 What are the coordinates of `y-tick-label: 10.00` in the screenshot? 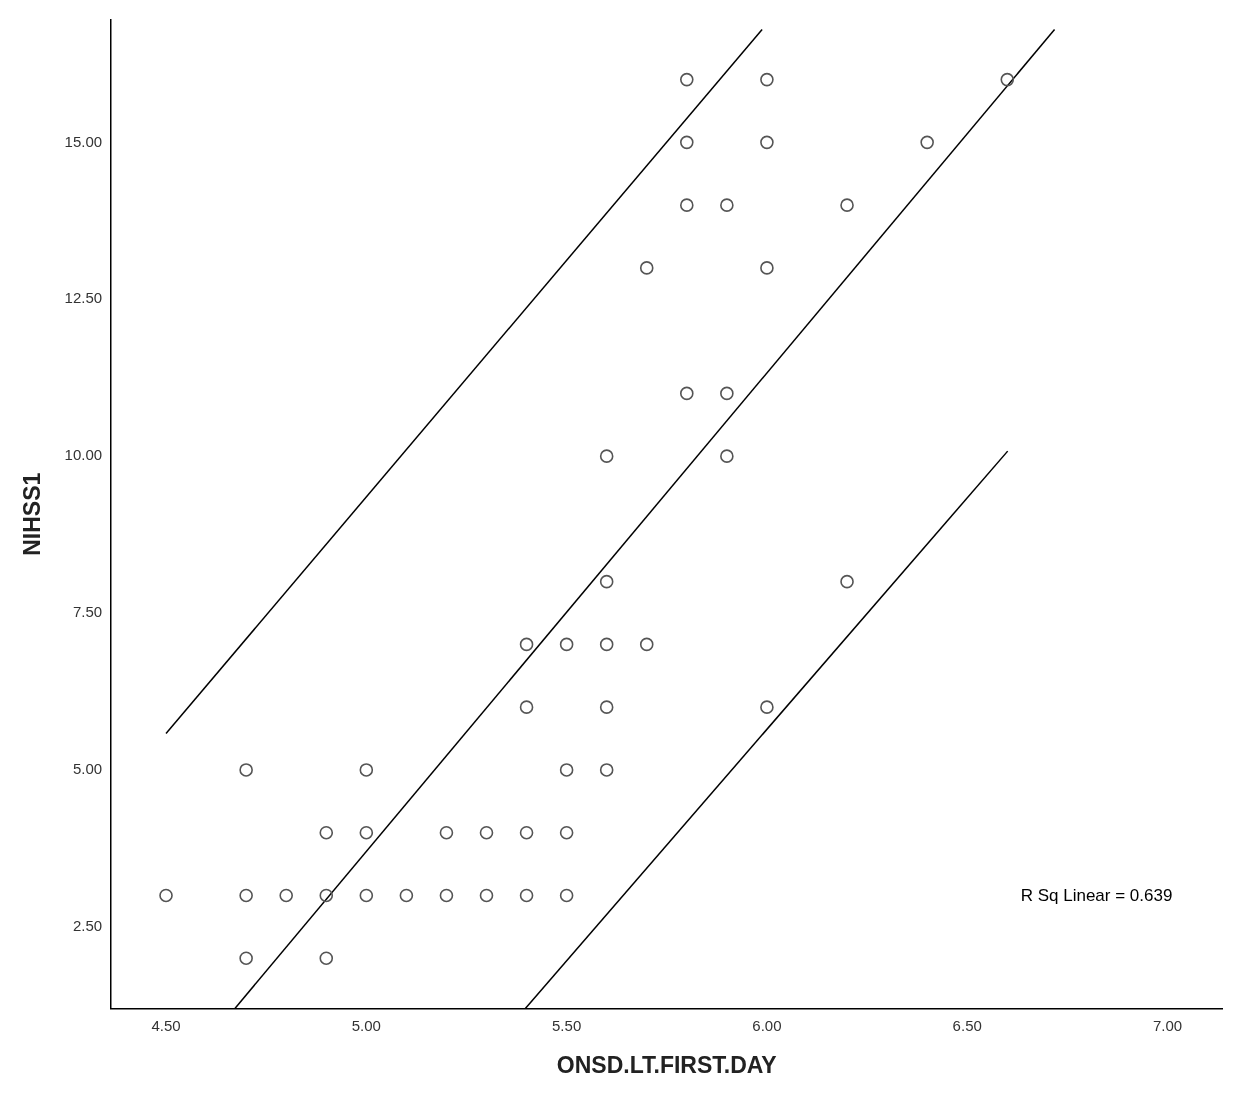 It's located at (83, 455).